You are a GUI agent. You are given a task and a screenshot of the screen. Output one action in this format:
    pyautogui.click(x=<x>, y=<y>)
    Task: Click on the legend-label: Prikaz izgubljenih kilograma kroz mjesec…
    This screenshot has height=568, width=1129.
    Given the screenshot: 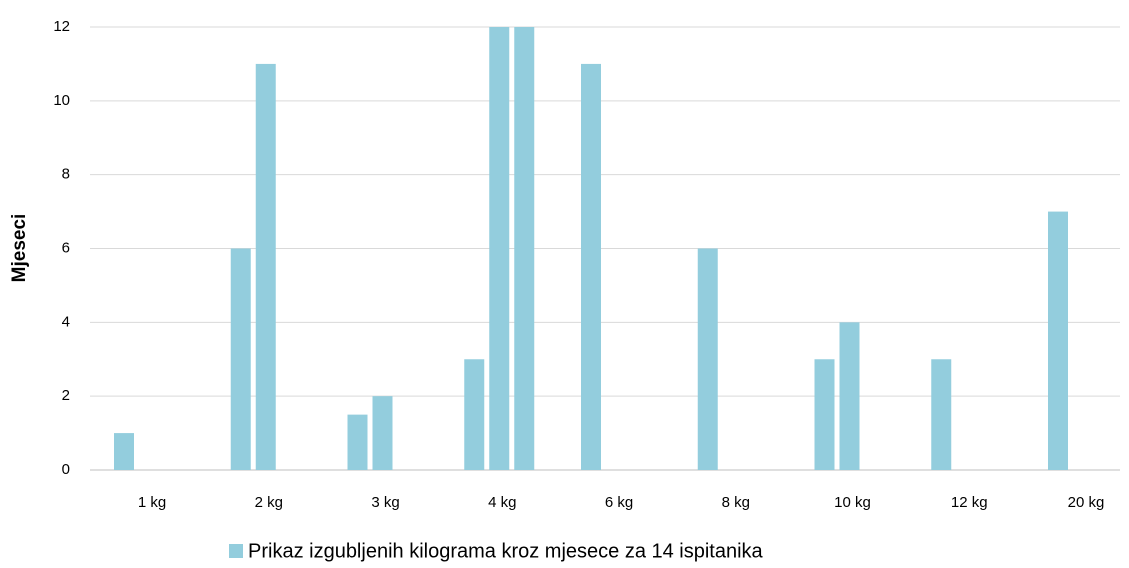 What is the action you would take?
    pyautogui.click(x=506, y=551)
    